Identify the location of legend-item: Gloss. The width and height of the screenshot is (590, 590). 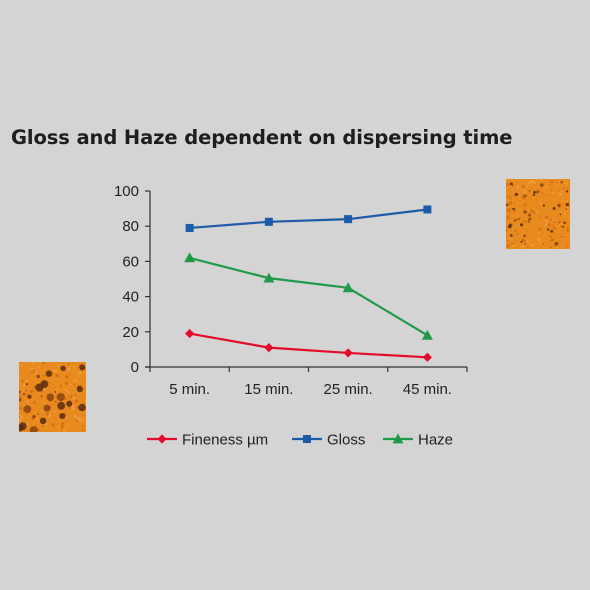
(328, 440).